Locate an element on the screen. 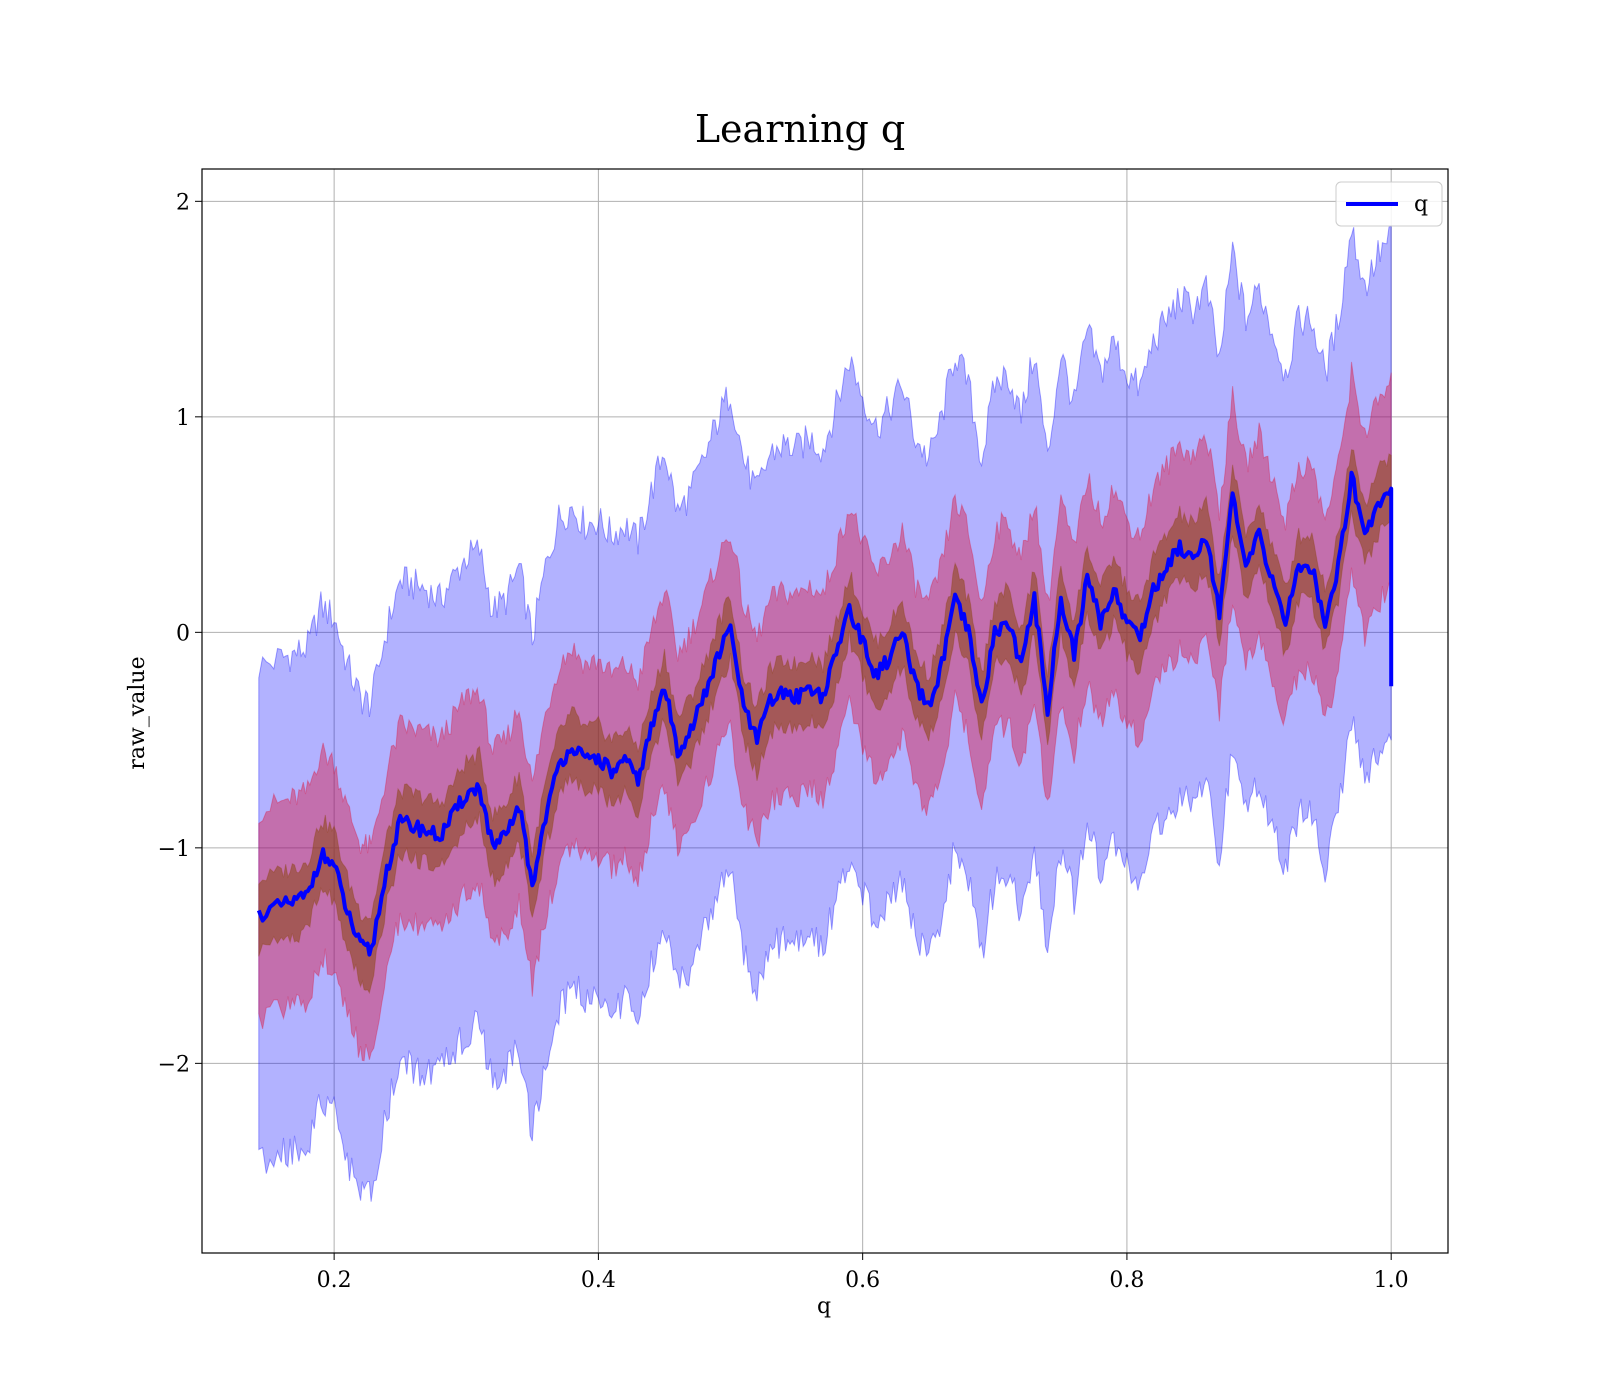 The height and width of the screenshot is (1400, 1600). x-tick-label: 0.6 is located at coordinates (862, 1280).